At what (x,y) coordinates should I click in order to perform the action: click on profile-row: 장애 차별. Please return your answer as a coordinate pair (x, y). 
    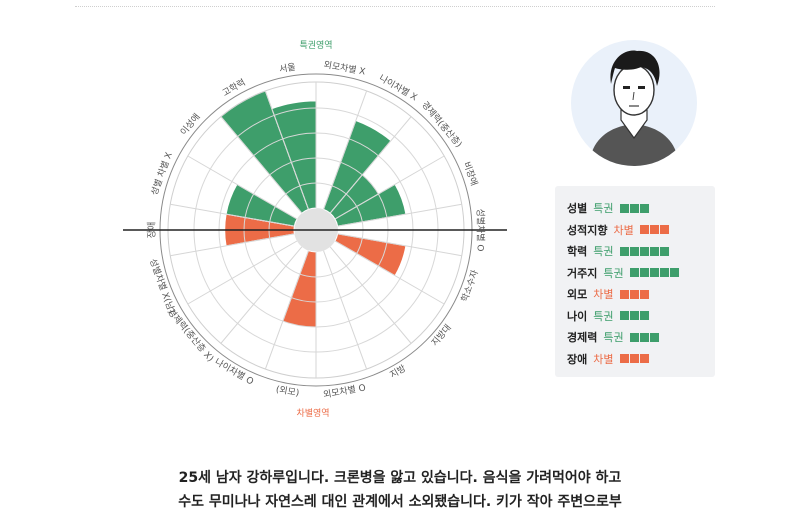
    Looking at the image, I should click on (608, 359).